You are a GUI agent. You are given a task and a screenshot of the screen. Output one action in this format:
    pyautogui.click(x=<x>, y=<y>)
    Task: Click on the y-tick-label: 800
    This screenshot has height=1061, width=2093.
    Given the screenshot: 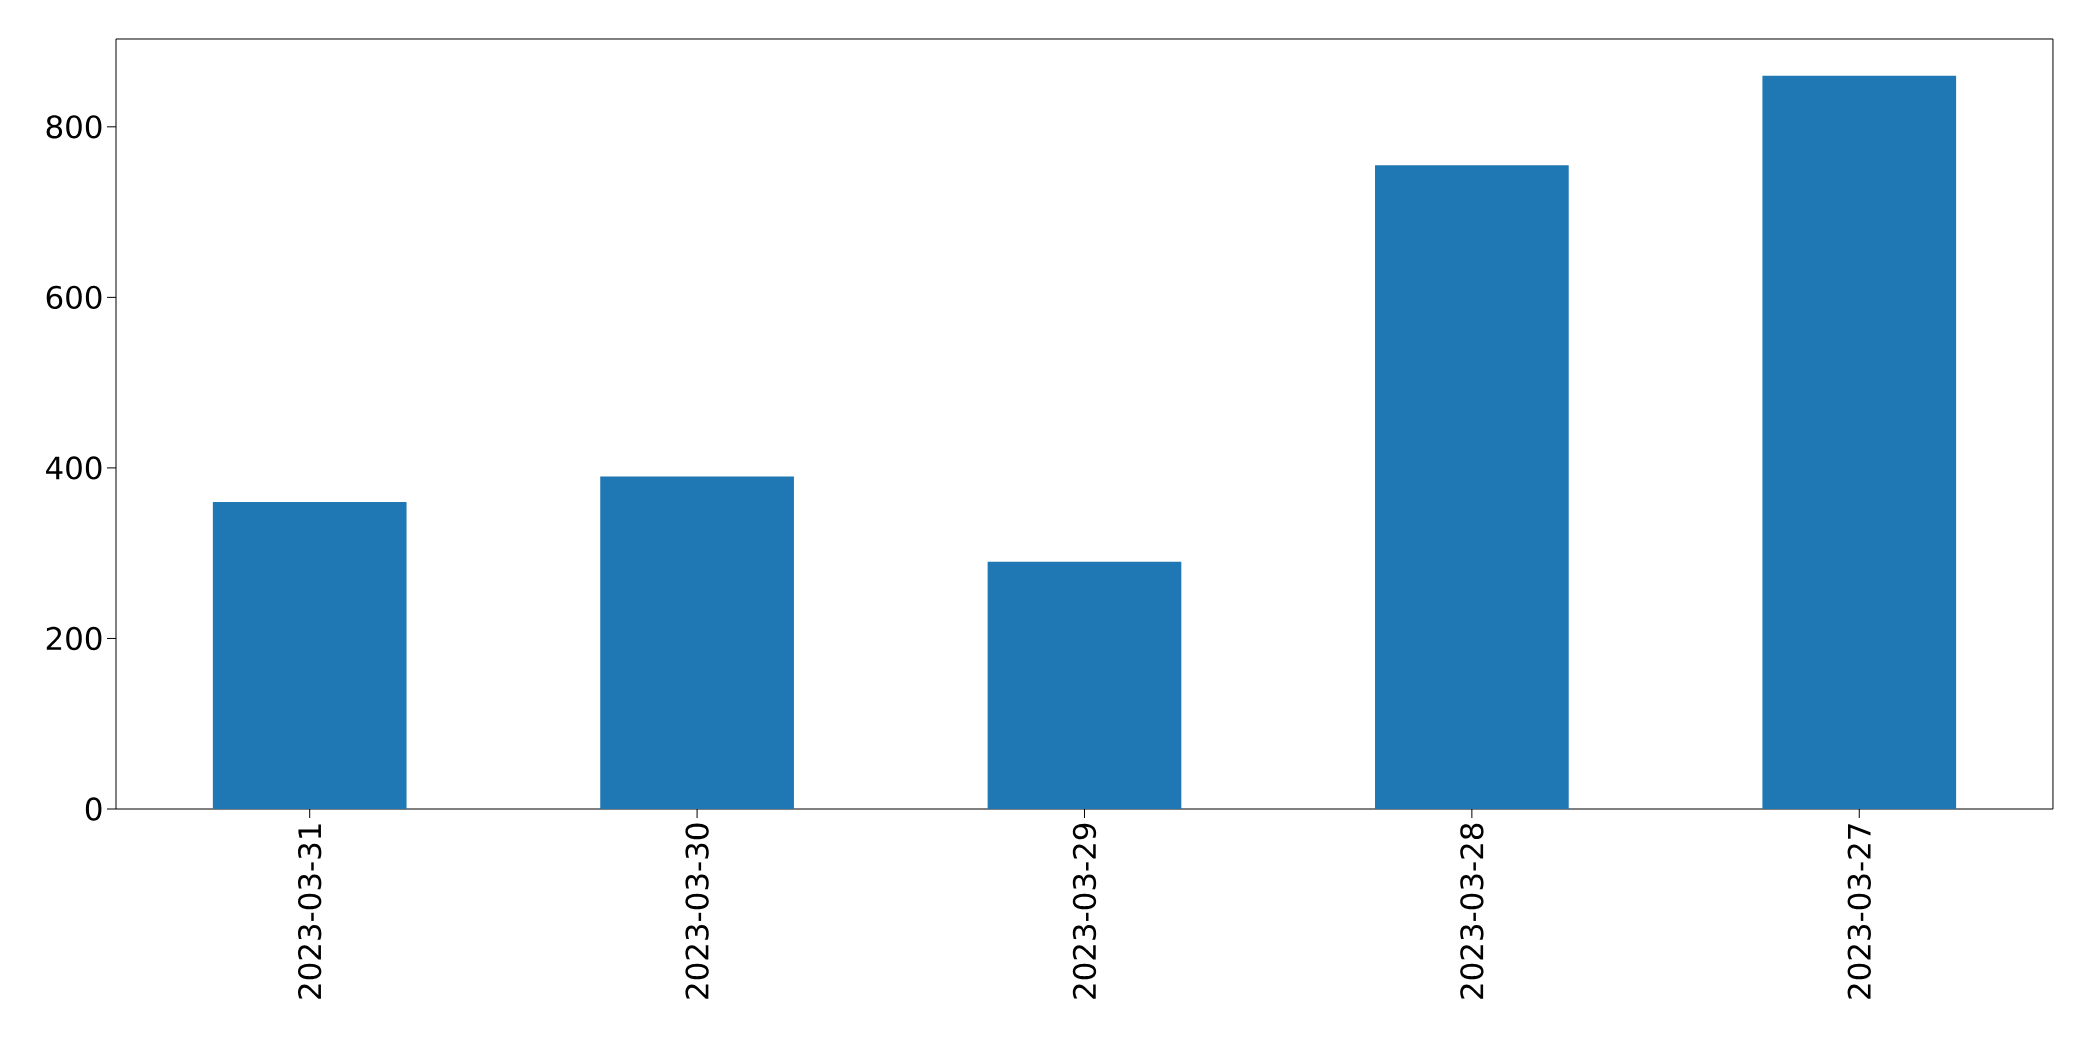 What is the action you would take?
    pyautogui.click(x=74, y=127)
    